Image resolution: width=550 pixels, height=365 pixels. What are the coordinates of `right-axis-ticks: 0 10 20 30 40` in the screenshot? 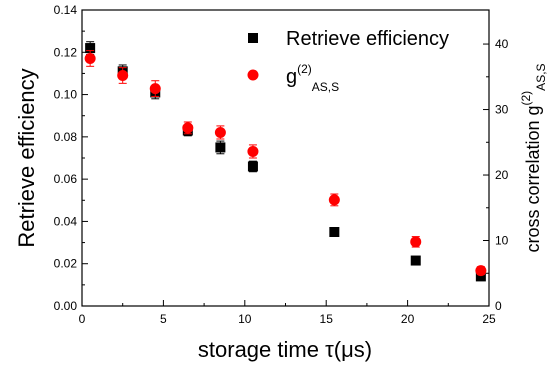 It's located at (496, 175).